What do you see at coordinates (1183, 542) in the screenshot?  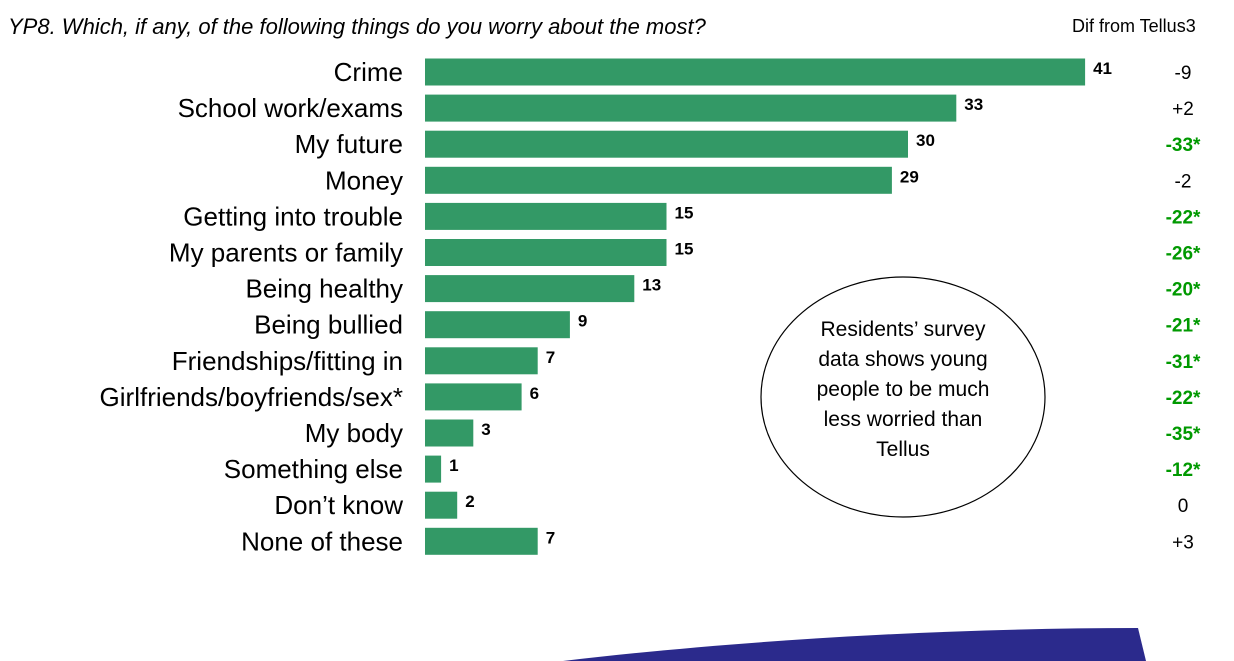 I see `dif-value: +3` at bounding box center [1183, 542].